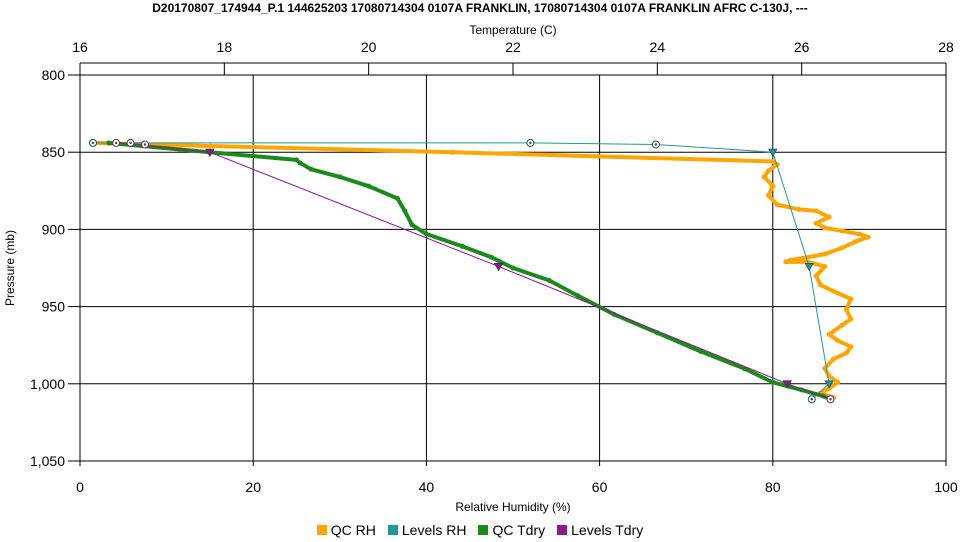  What do you see at coordinates (80, 47) in the screenshot?
I see `x2-tick-label: 16` at bounding box center [80, 47].